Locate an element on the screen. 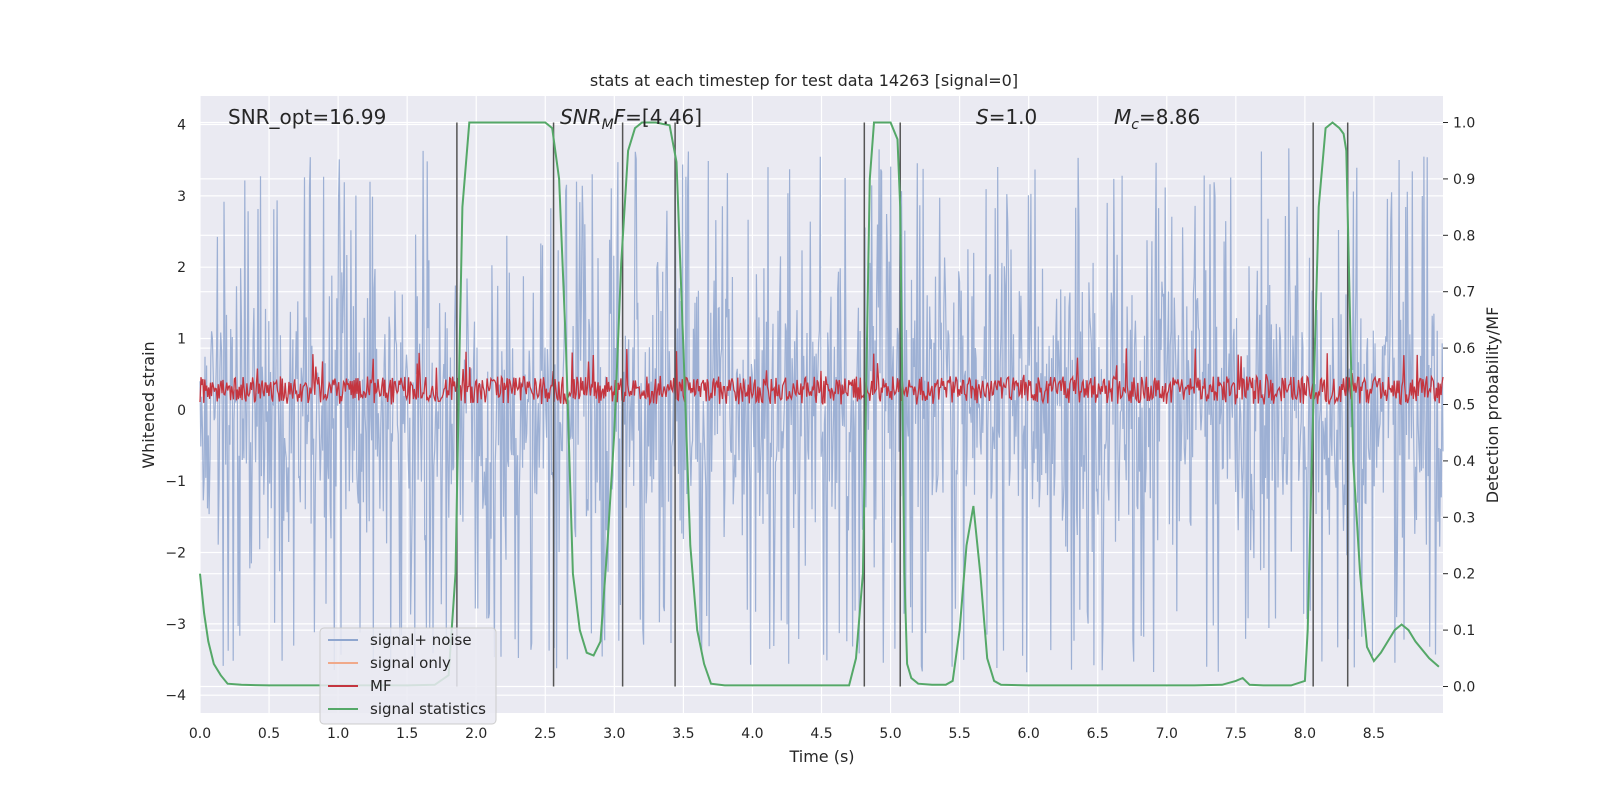 The height and width of the screenshot is (800, 1600). snr-mf-value: =[4.46] is located at coordinates (663, 117).